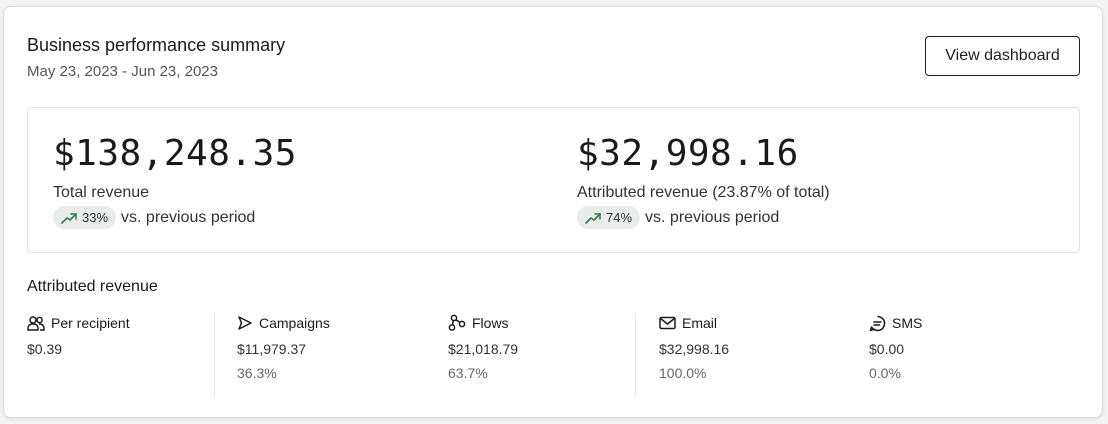 Image resolution: width=1108 pixels, height=424 pixels. Describe the element at coordinates (667, 323) in the screenshot. I see `email-icon` at that location.